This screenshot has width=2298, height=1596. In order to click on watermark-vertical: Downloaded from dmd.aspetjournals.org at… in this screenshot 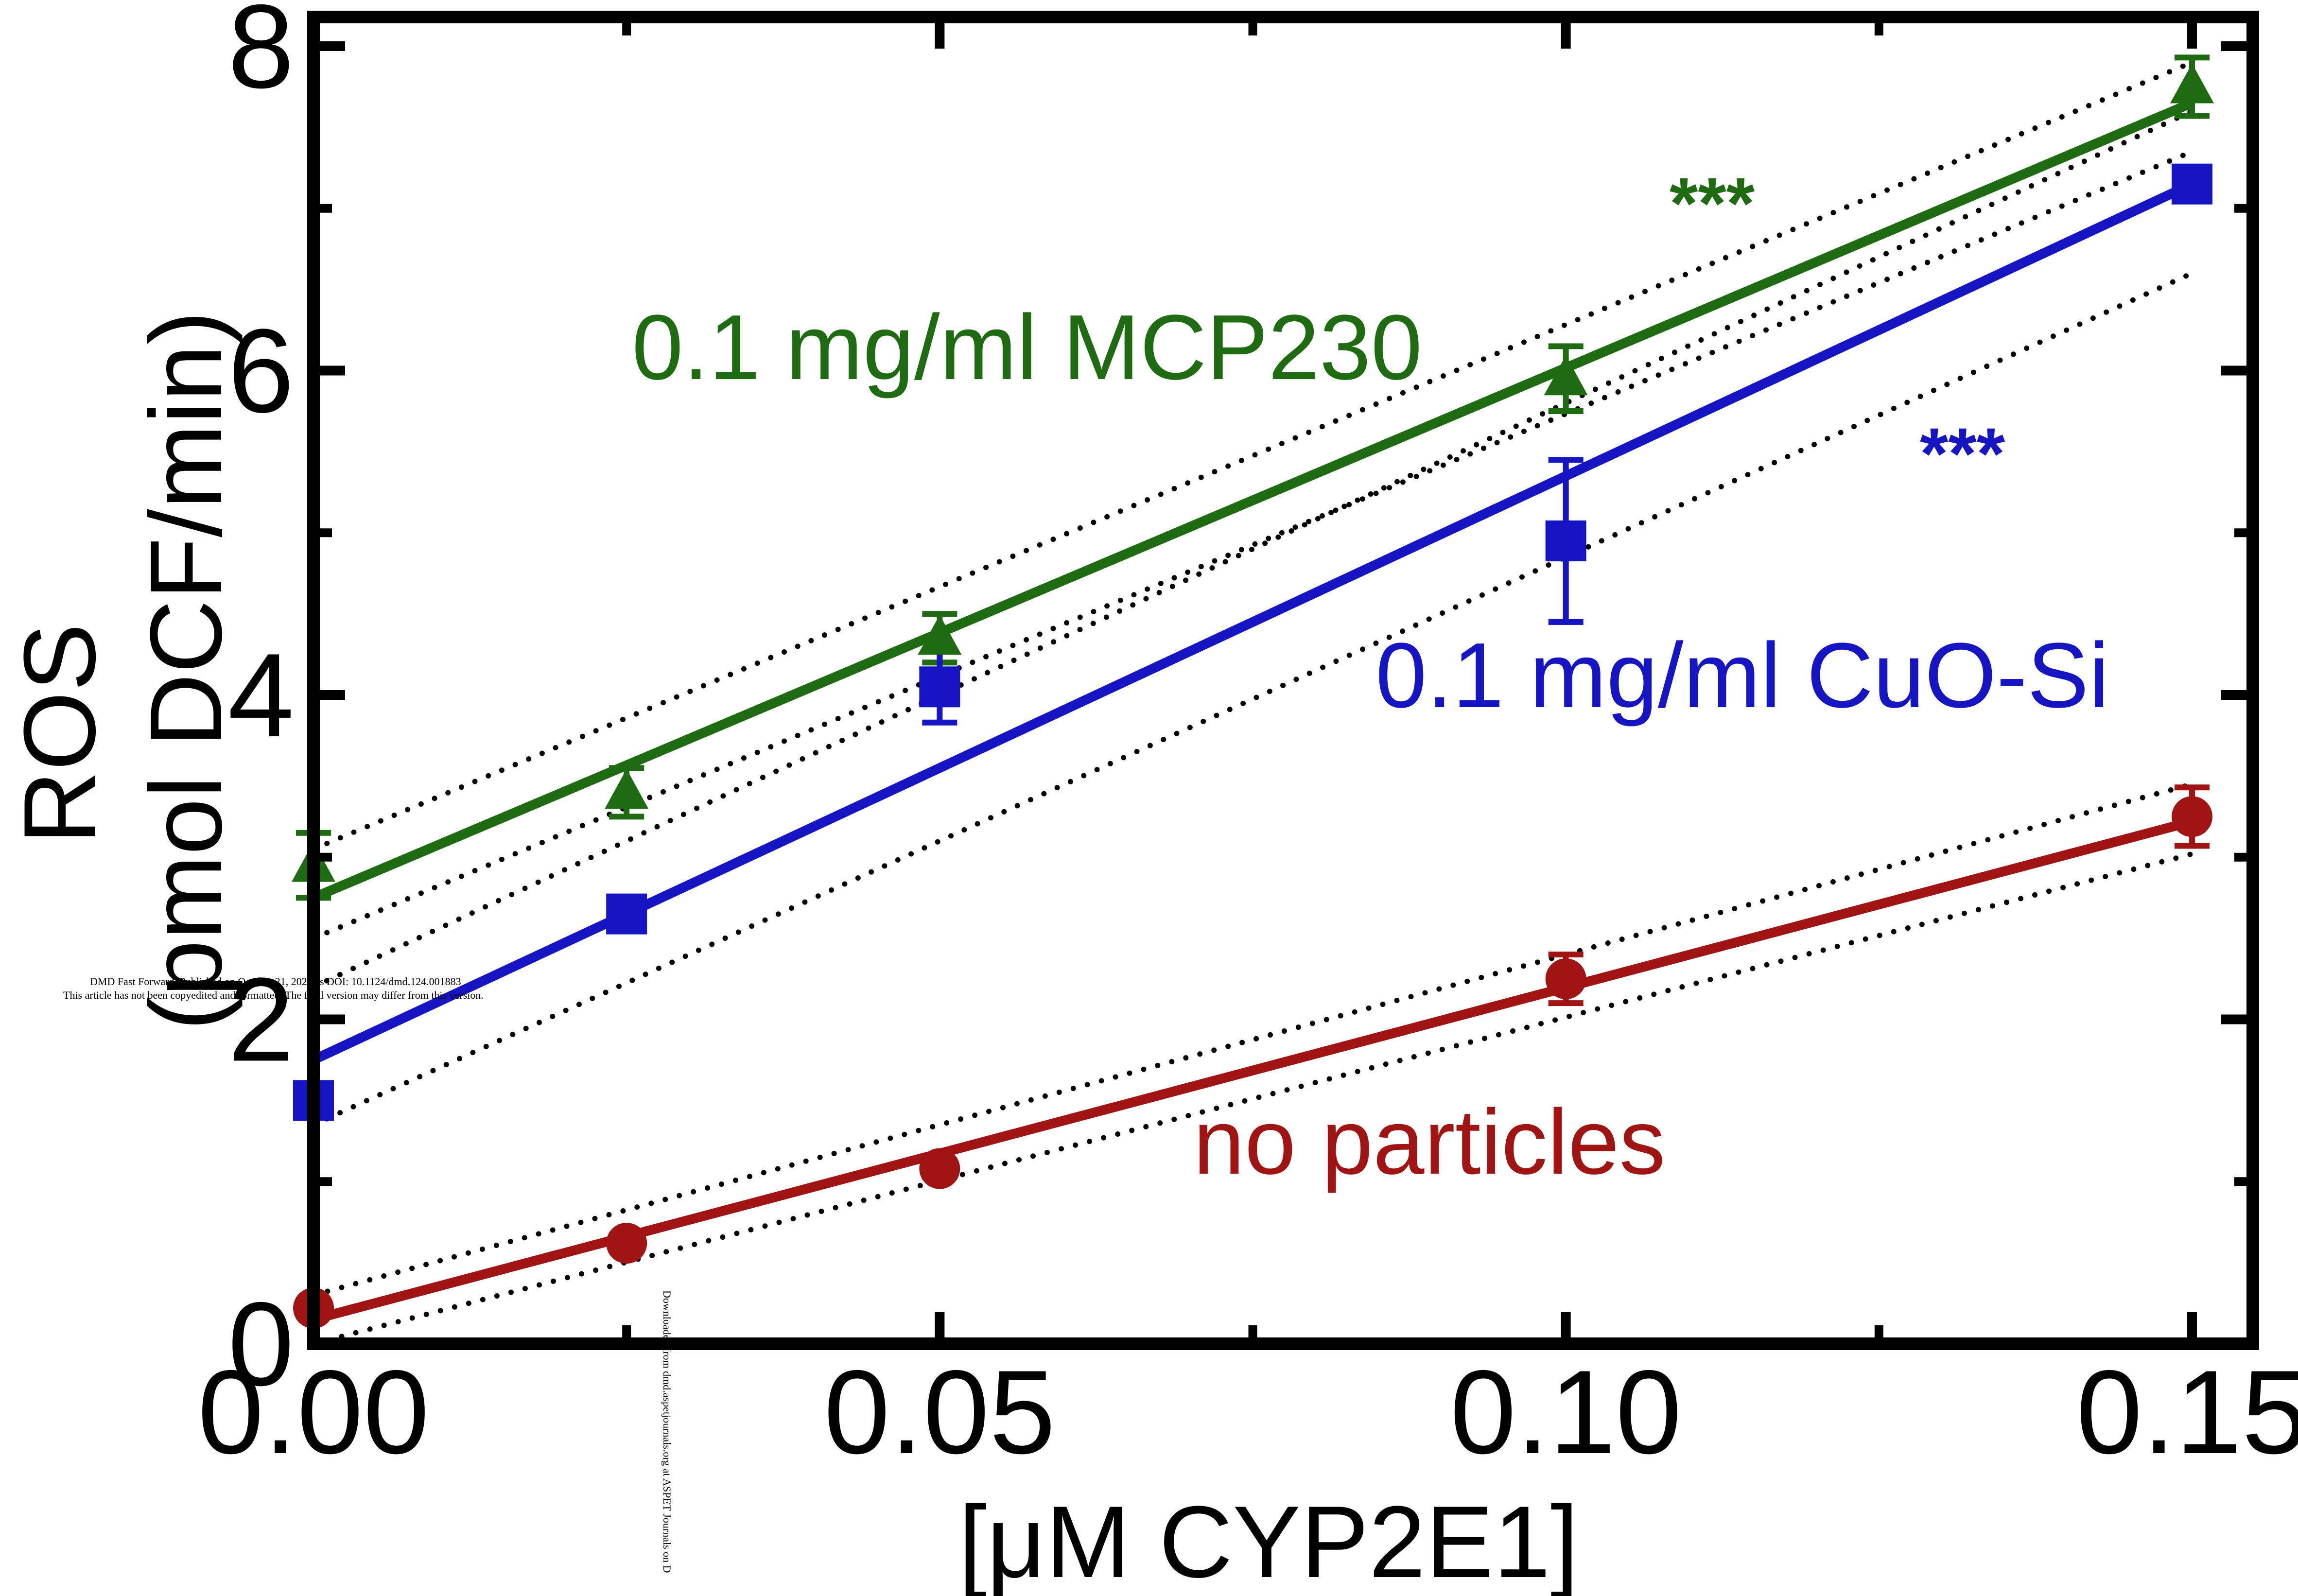, I will do `click(667, 1431)`.